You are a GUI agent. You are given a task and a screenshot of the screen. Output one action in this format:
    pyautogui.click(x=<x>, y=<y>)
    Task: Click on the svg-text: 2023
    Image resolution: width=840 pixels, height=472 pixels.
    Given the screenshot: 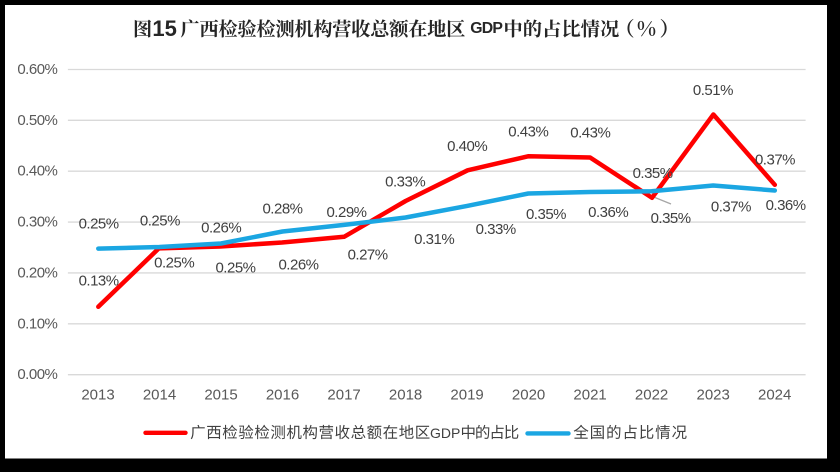 What is the action you would take?
    pyautogui.click(x=713, y=395)
    